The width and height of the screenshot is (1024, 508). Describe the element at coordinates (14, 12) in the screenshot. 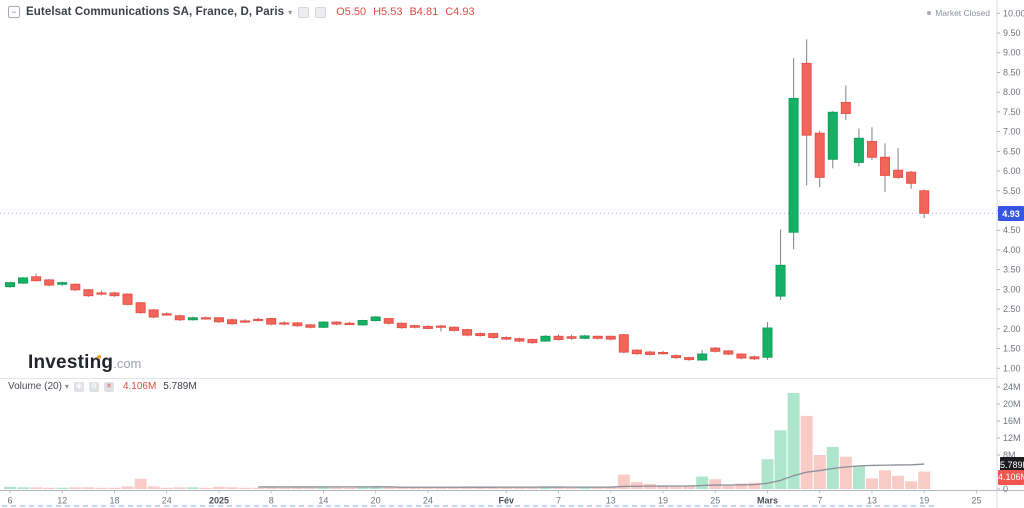

I see `collapse-pane-icon: −` at that location.